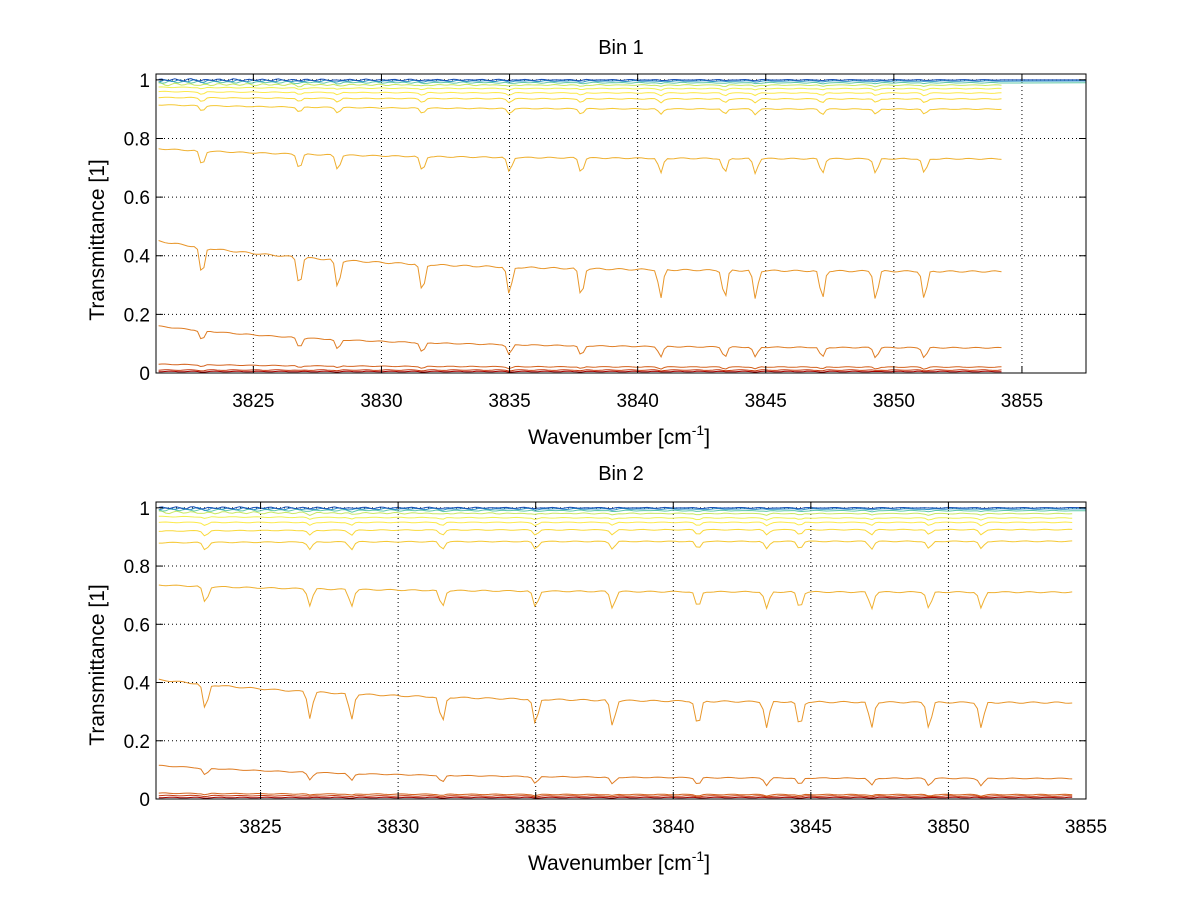 Image resolution: width=1200 pixels, height=901 pixels. What do you see at coordinates (97, 239) in the screenshot?
I see `ylabel-bin-1: Transmittance [1]` at bounding box center [97, 239].